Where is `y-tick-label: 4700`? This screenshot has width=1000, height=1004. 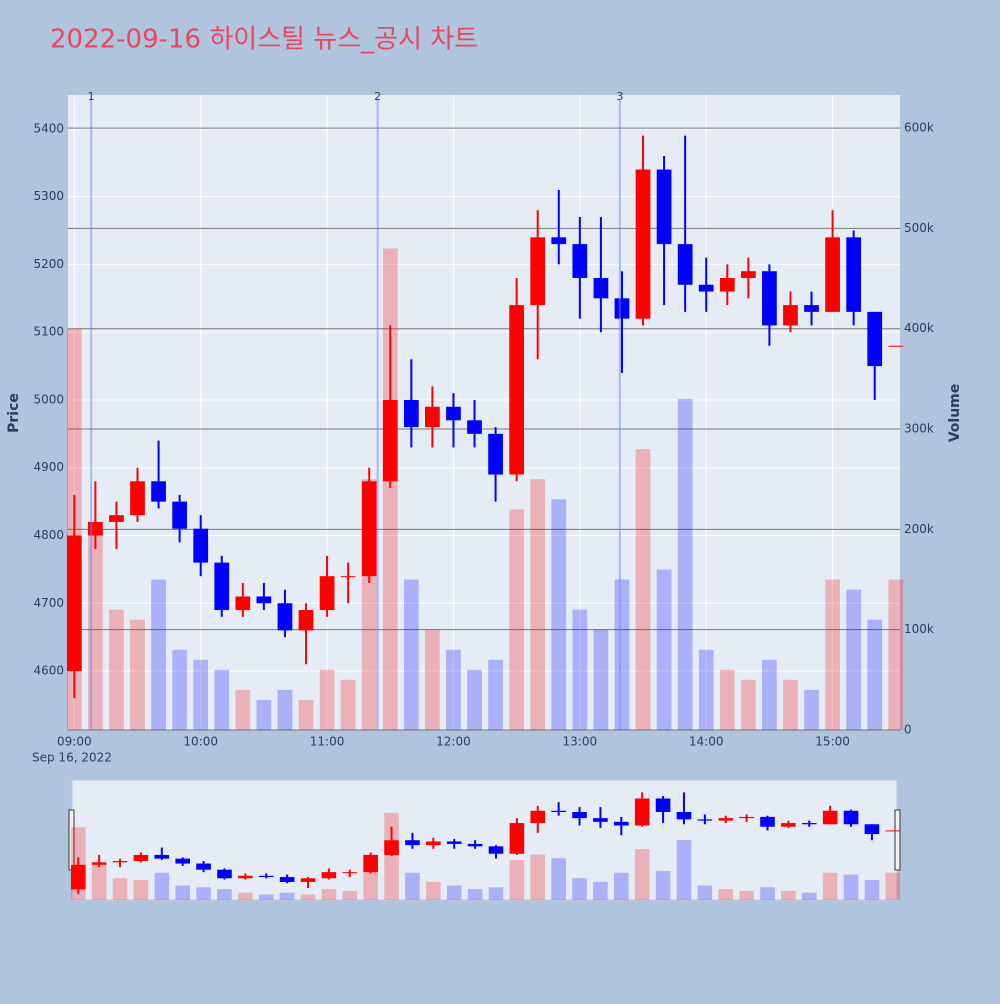 y-tick-label: 4700 is located at coordinates (48, 603).